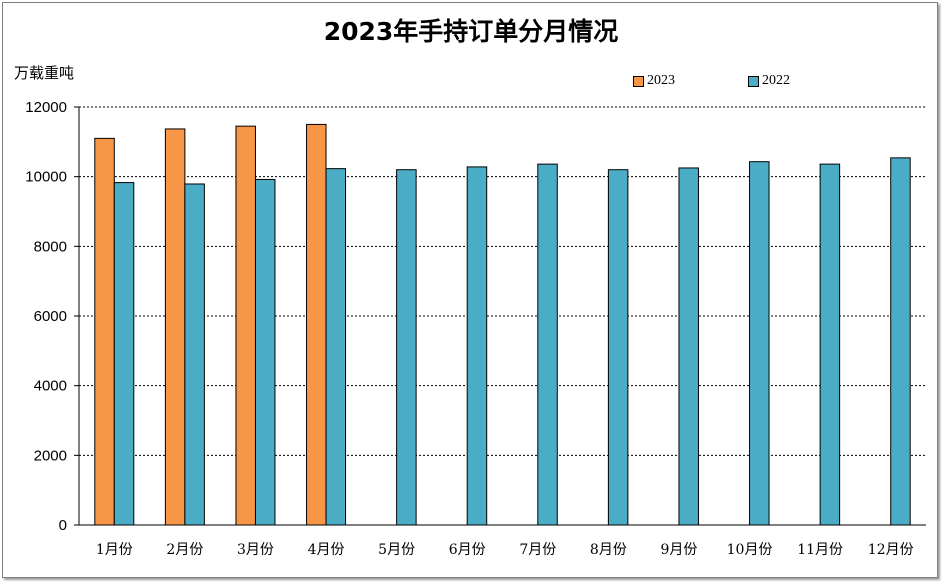 The width and height of the screenshot is (942, 582). What do you see at coordinates (661, 80) in the screenshot?
I see `legend-label-2023: 2023` at bounding box center [661, 80].